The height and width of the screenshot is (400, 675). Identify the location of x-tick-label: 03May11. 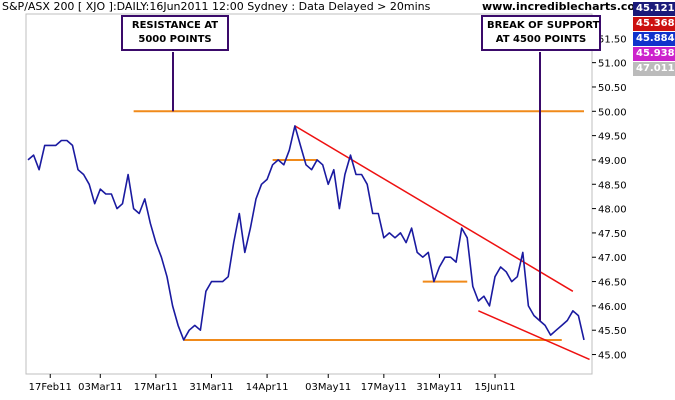
(328, 387).